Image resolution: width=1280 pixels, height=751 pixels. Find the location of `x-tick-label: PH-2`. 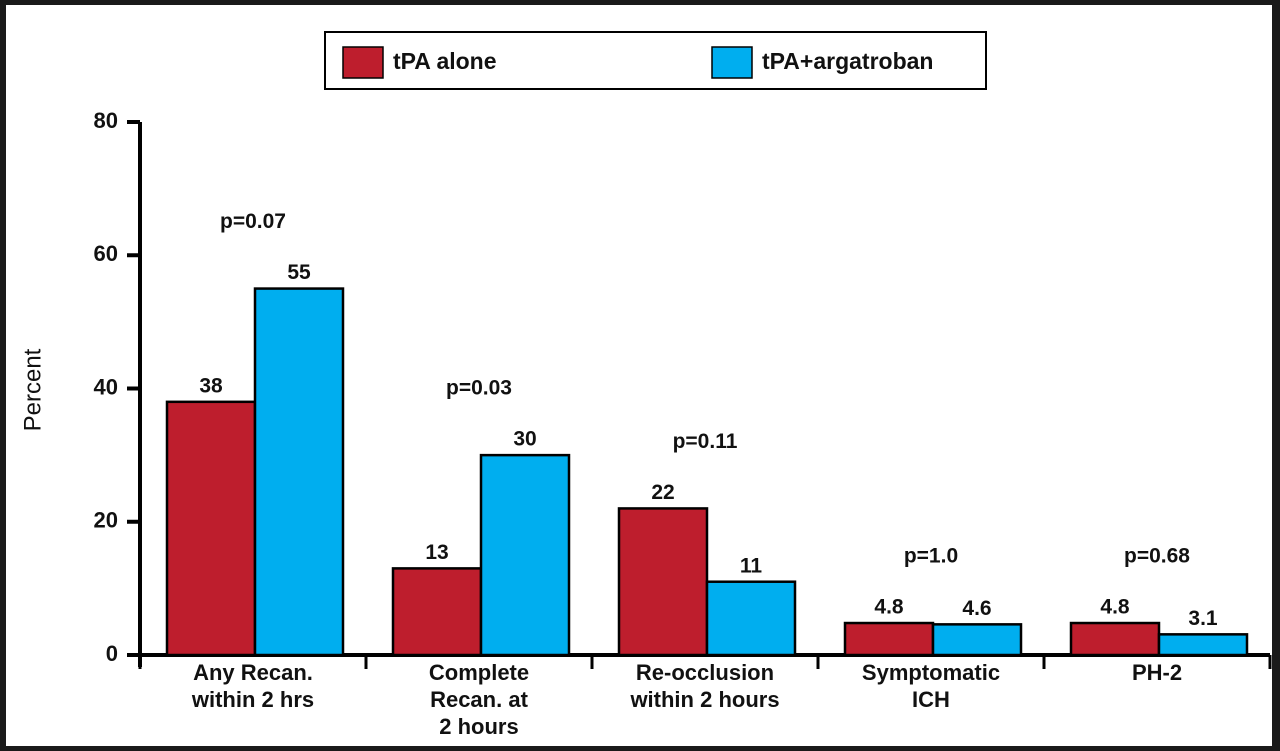

x-tick-label: PH-2 is located at coordinates (1157, 672).